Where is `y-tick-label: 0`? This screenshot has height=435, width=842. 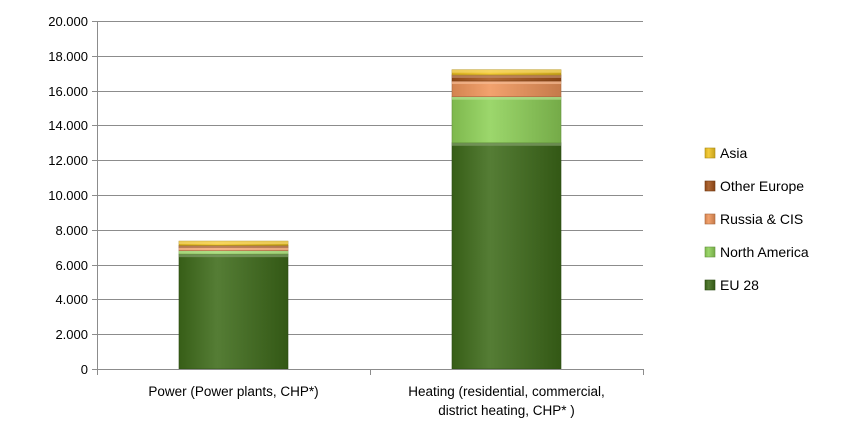
y-tick-label: 0 is located at coordinates (84, 369).